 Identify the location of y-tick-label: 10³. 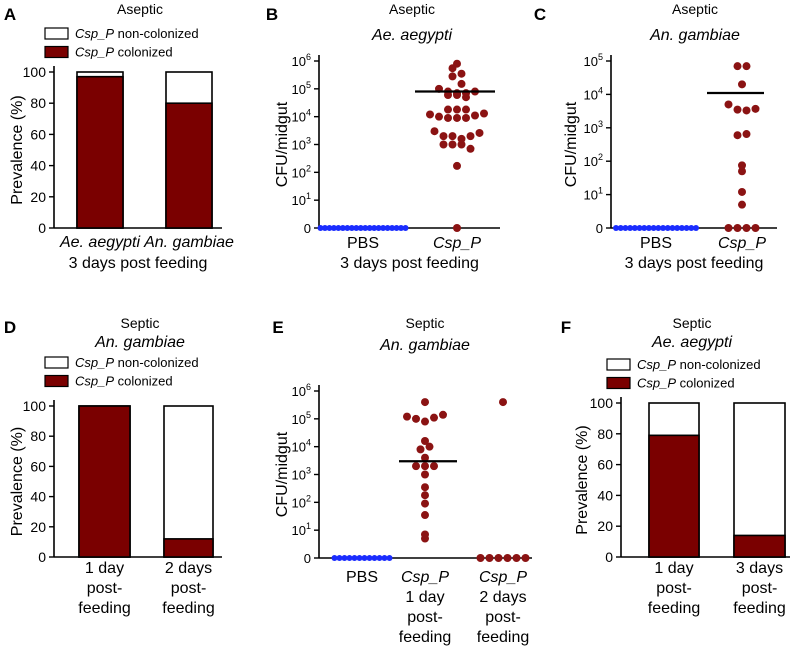
(593, 127).